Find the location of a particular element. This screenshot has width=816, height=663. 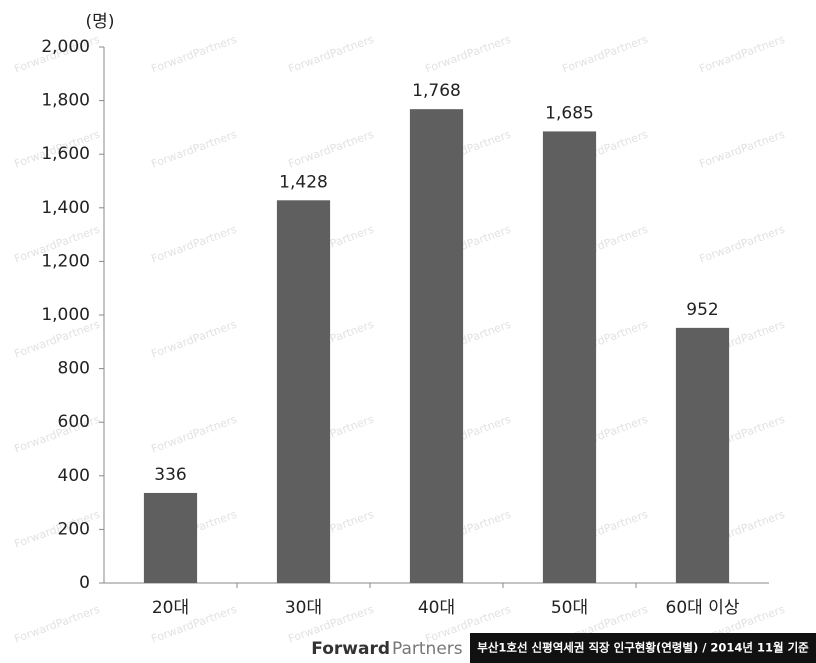

value-label: 1,428 is located at coordinates (303, 182).